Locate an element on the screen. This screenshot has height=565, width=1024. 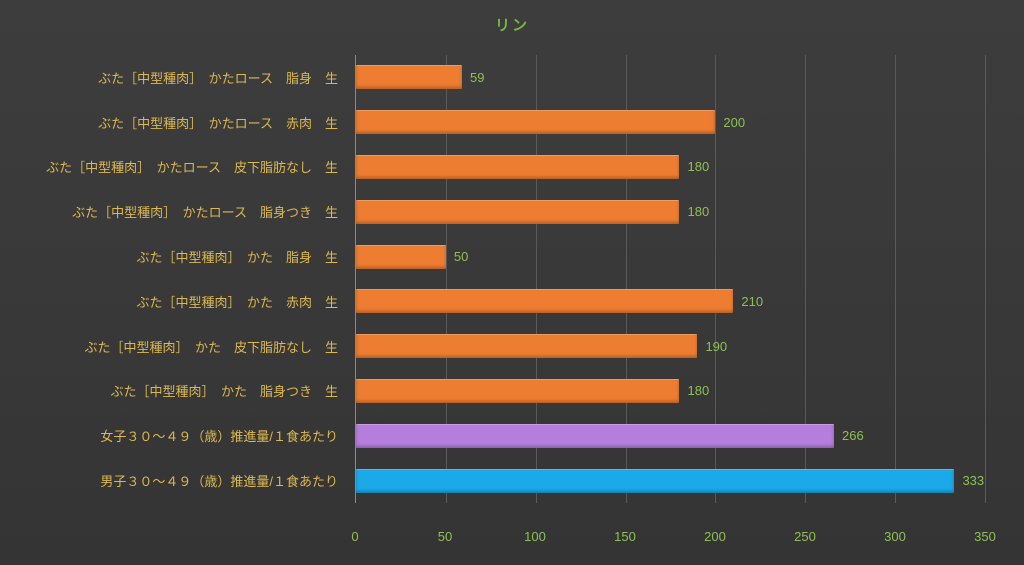
bar-row: 333 is located at coordinates (670, 480).